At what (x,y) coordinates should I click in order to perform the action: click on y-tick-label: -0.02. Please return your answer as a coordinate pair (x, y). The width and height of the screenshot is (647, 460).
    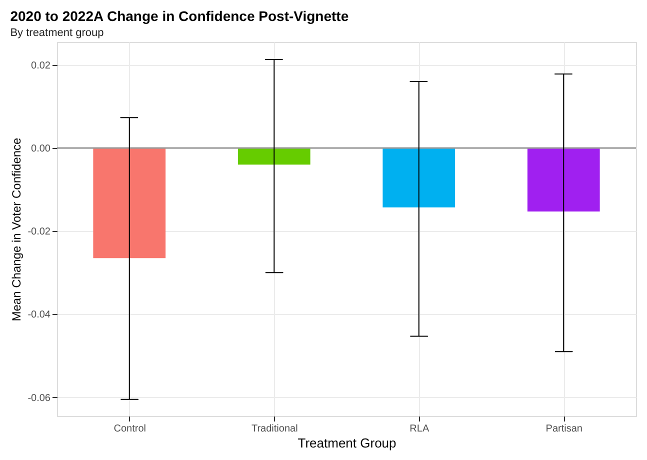
    Looking at the image, I should click on (39, 232).